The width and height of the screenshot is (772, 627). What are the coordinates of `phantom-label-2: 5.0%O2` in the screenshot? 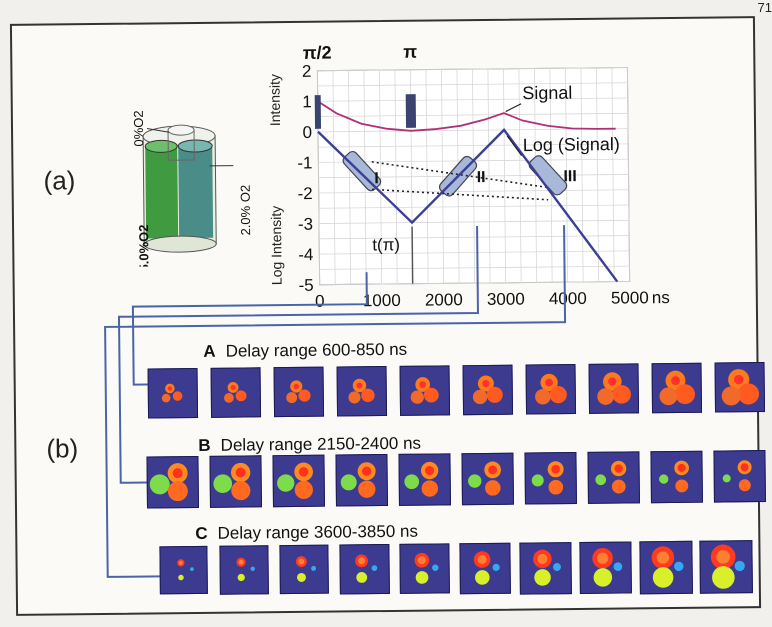 It's located at (143, 245).